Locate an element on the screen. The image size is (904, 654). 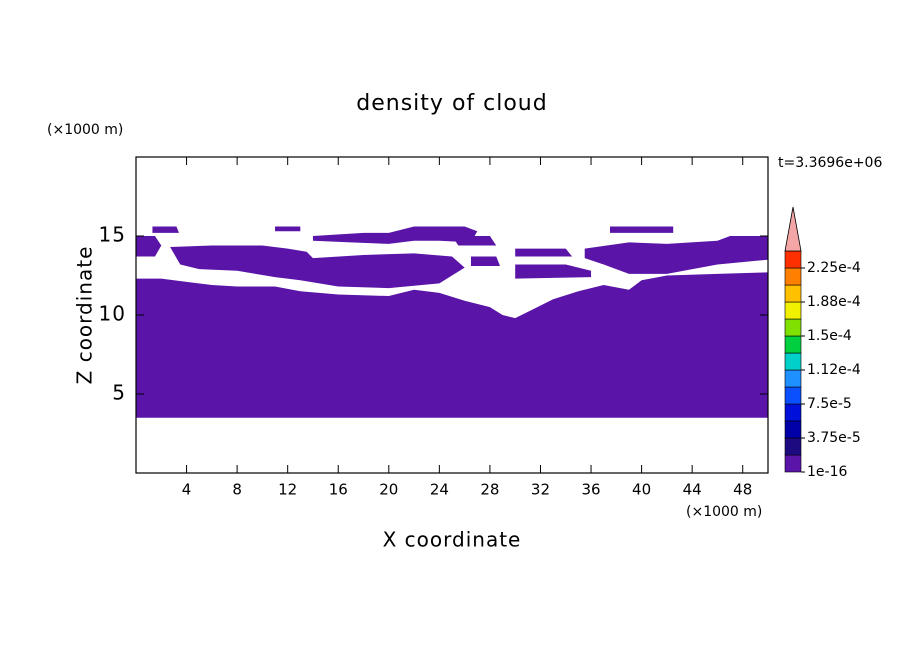
y-axis-label: Z coordinate is located at coordinates (85, 315).